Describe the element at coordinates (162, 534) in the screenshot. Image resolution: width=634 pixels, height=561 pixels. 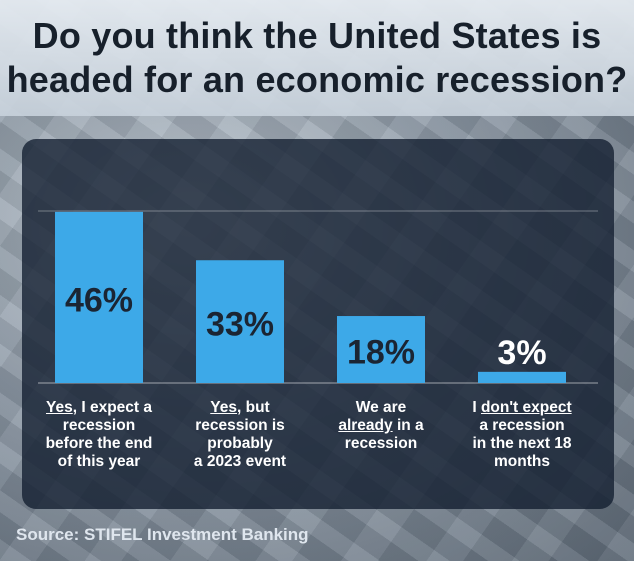
I see `source-note: Source: STIFEL Investment Banking` at that location.